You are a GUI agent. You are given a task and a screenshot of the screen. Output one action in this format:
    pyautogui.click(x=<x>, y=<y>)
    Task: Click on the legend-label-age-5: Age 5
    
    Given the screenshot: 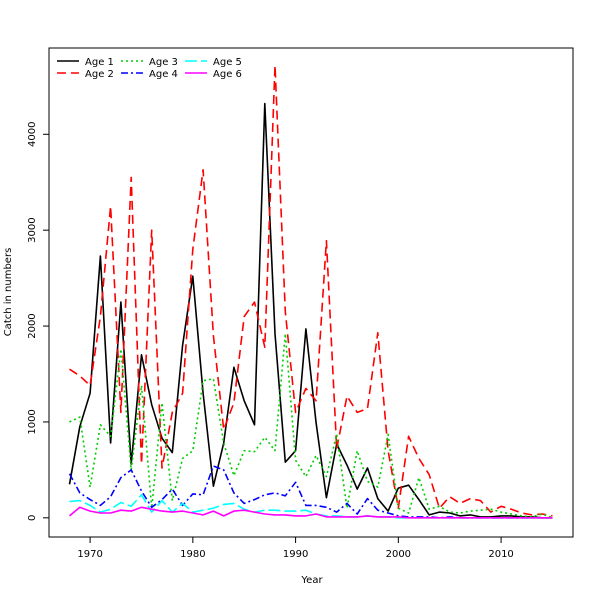 What is the action you would take?
    pyautogui.click(x=227, y=62)
    